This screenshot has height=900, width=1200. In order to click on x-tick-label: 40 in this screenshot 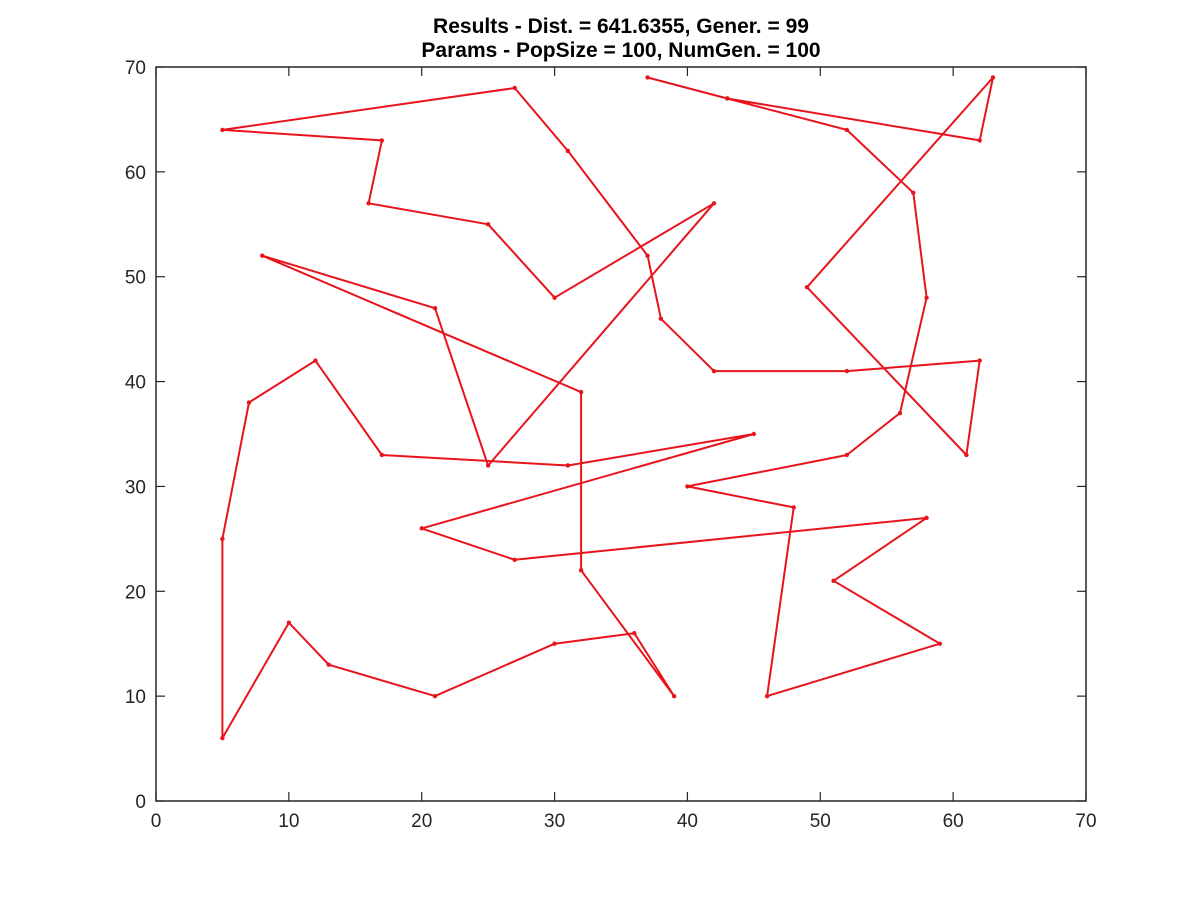, I will do `click(687, 821)`.